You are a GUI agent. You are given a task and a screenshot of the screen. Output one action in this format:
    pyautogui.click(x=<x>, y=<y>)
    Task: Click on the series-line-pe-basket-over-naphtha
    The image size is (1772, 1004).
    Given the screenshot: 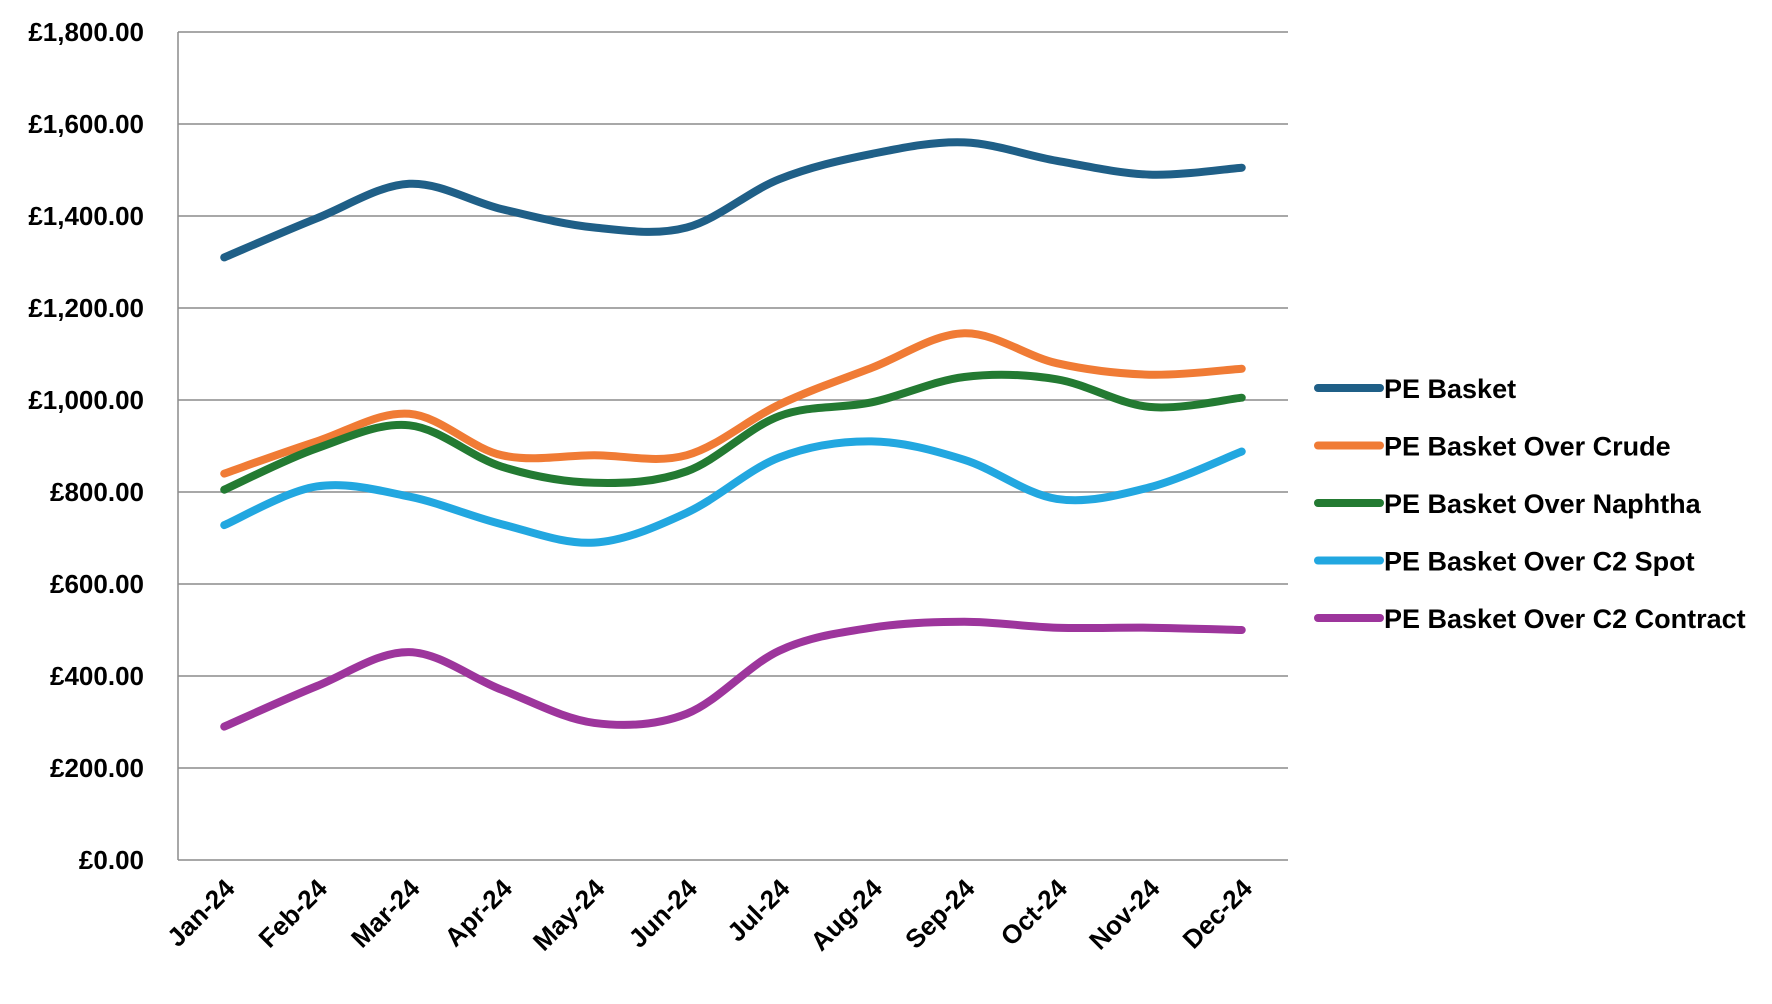 What is the action you would take?
    pyautogui.click(x=733, y=432)
    